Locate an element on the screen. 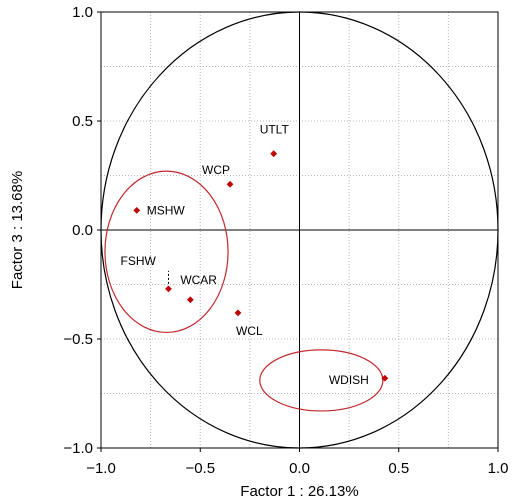 Image resolution: width=513 pixels, height=503 pixels. y-tick-label: −0.5 is located at coordinates (78, 339).